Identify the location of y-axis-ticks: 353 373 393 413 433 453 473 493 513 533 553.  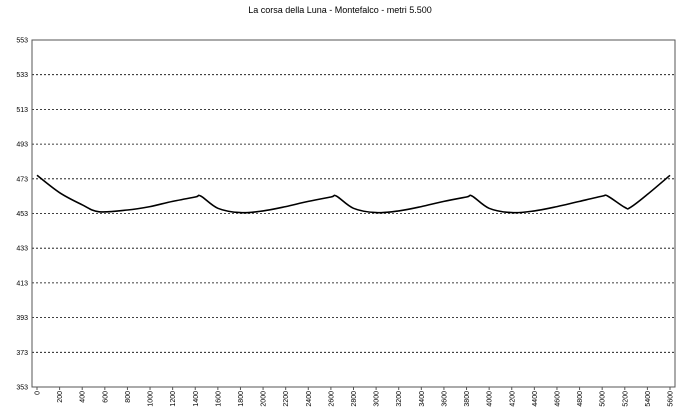
(22, 215).